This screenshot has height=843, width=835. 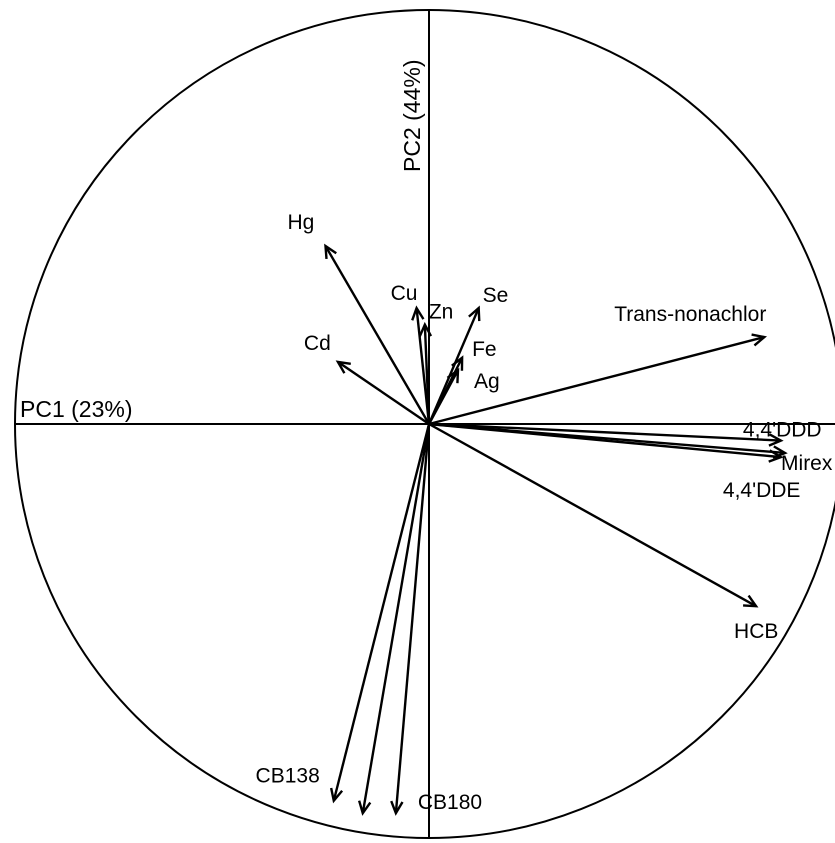 I want to click on vector-4-4-dde, so click(x=606, y=442).